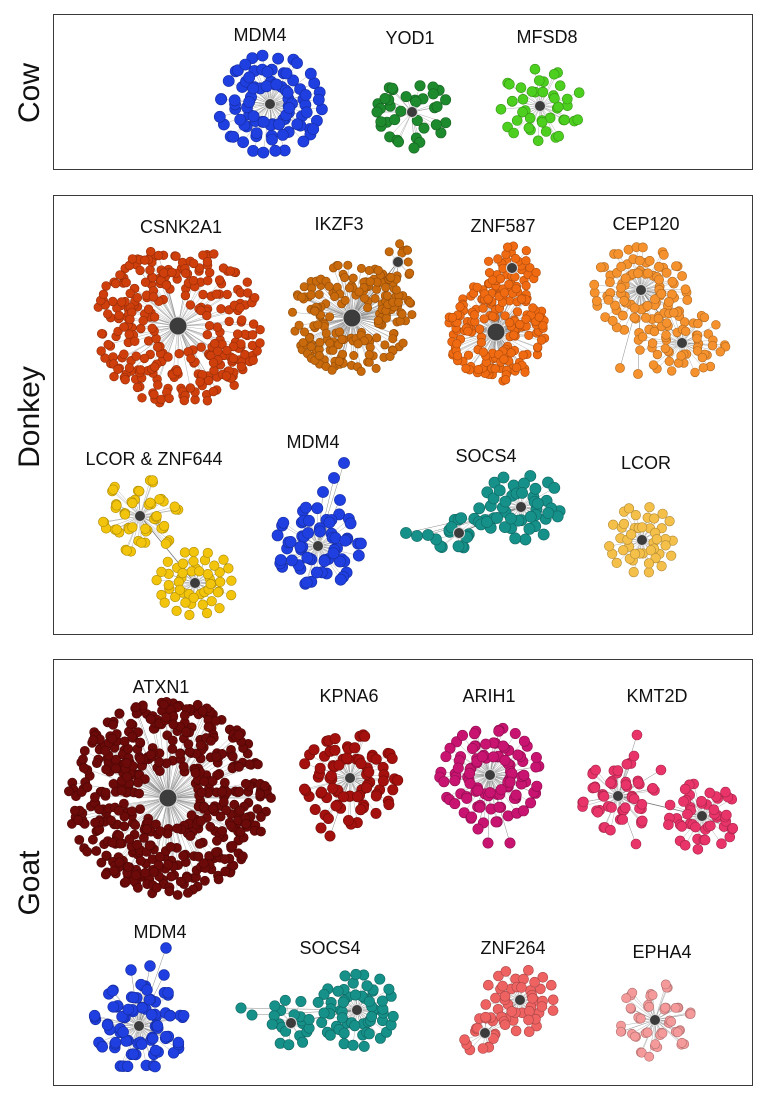 The height and width of the screenshot is (1095, 764). Describe the element at coordinates (352, 307) in the screenshot. I see `network-donkey-ikzf3` at that location.